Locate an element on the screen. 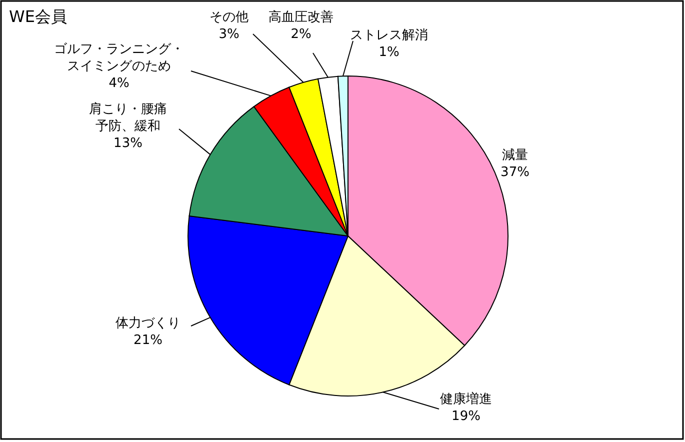 This screenshot has width=685, height=442. slice-label: ゴルフ・ランニング・スイミングのため is located at coordinates (119, 58).